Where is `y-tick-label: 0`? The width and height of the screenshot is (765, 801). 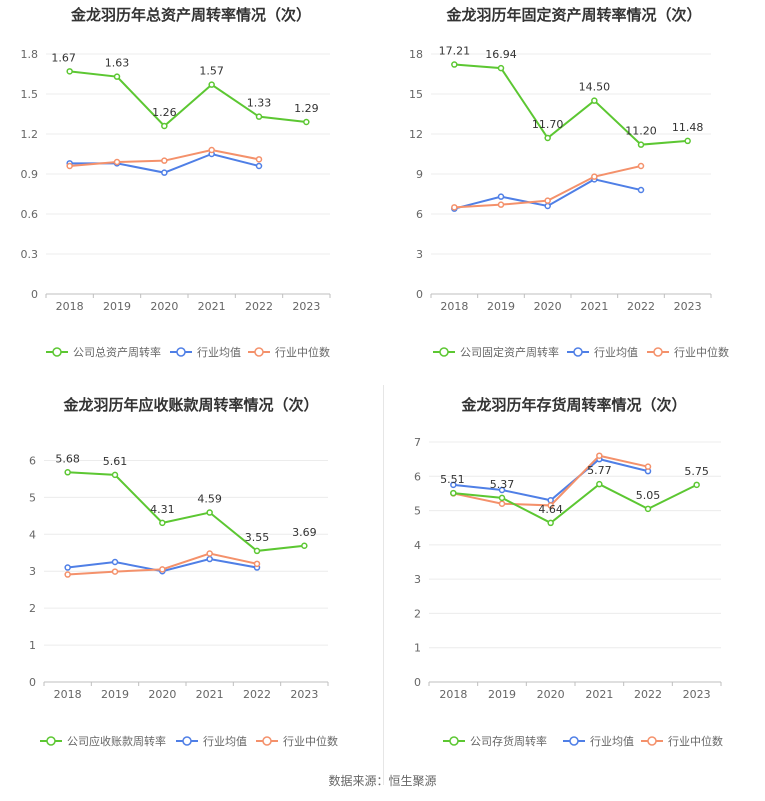 y-tick-label: 0 is located at coordinates (419, 294).